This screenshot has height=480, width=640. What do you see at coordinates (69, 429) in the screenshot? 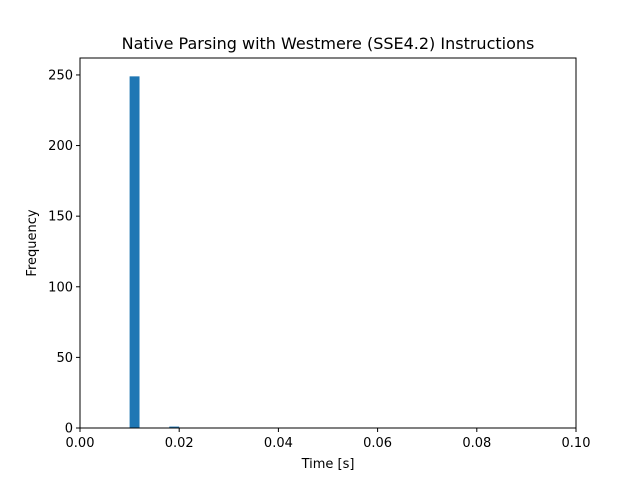
I see `y-tick-label: 0` at bounding box center [69, 429].